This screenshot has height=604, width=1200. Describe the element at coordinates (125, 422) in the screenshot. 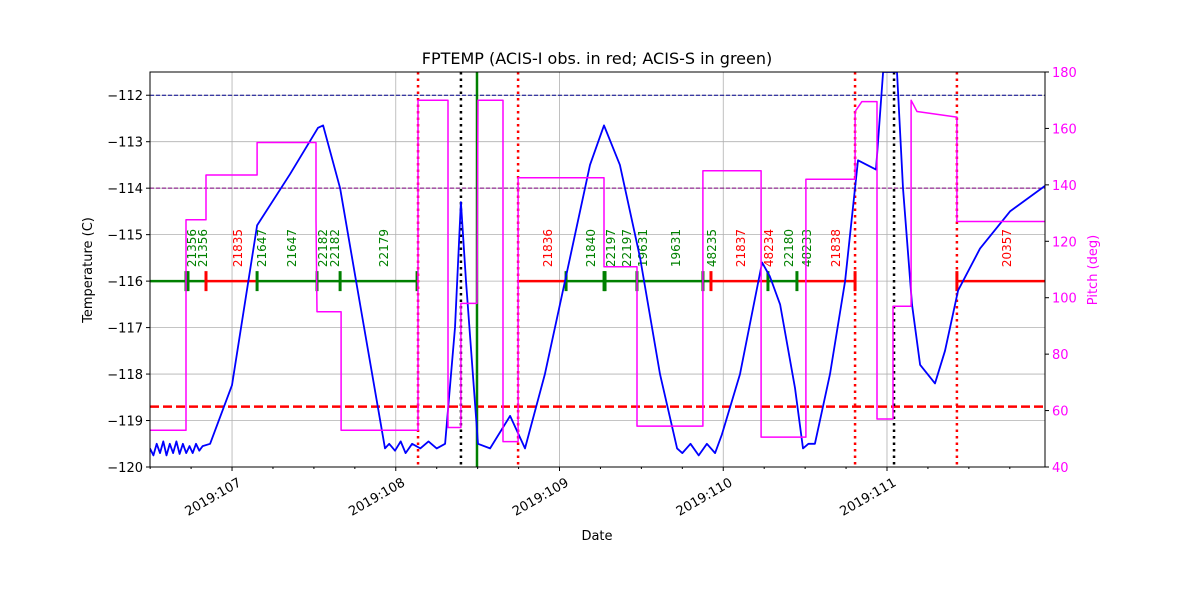

I see `y-tick-label: −119` at that location.